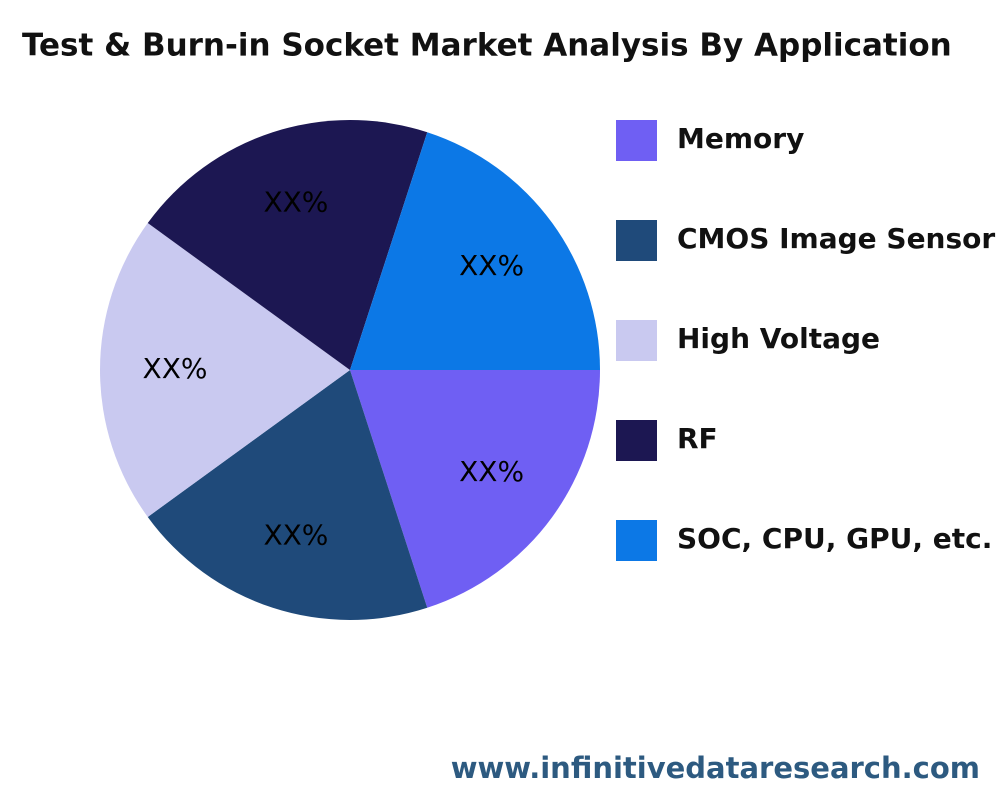 This screenshot has width=1000, height=800. Describe the element at coordinates (697, 438) in the screenshot. I see `legend-label: RF` at that location.